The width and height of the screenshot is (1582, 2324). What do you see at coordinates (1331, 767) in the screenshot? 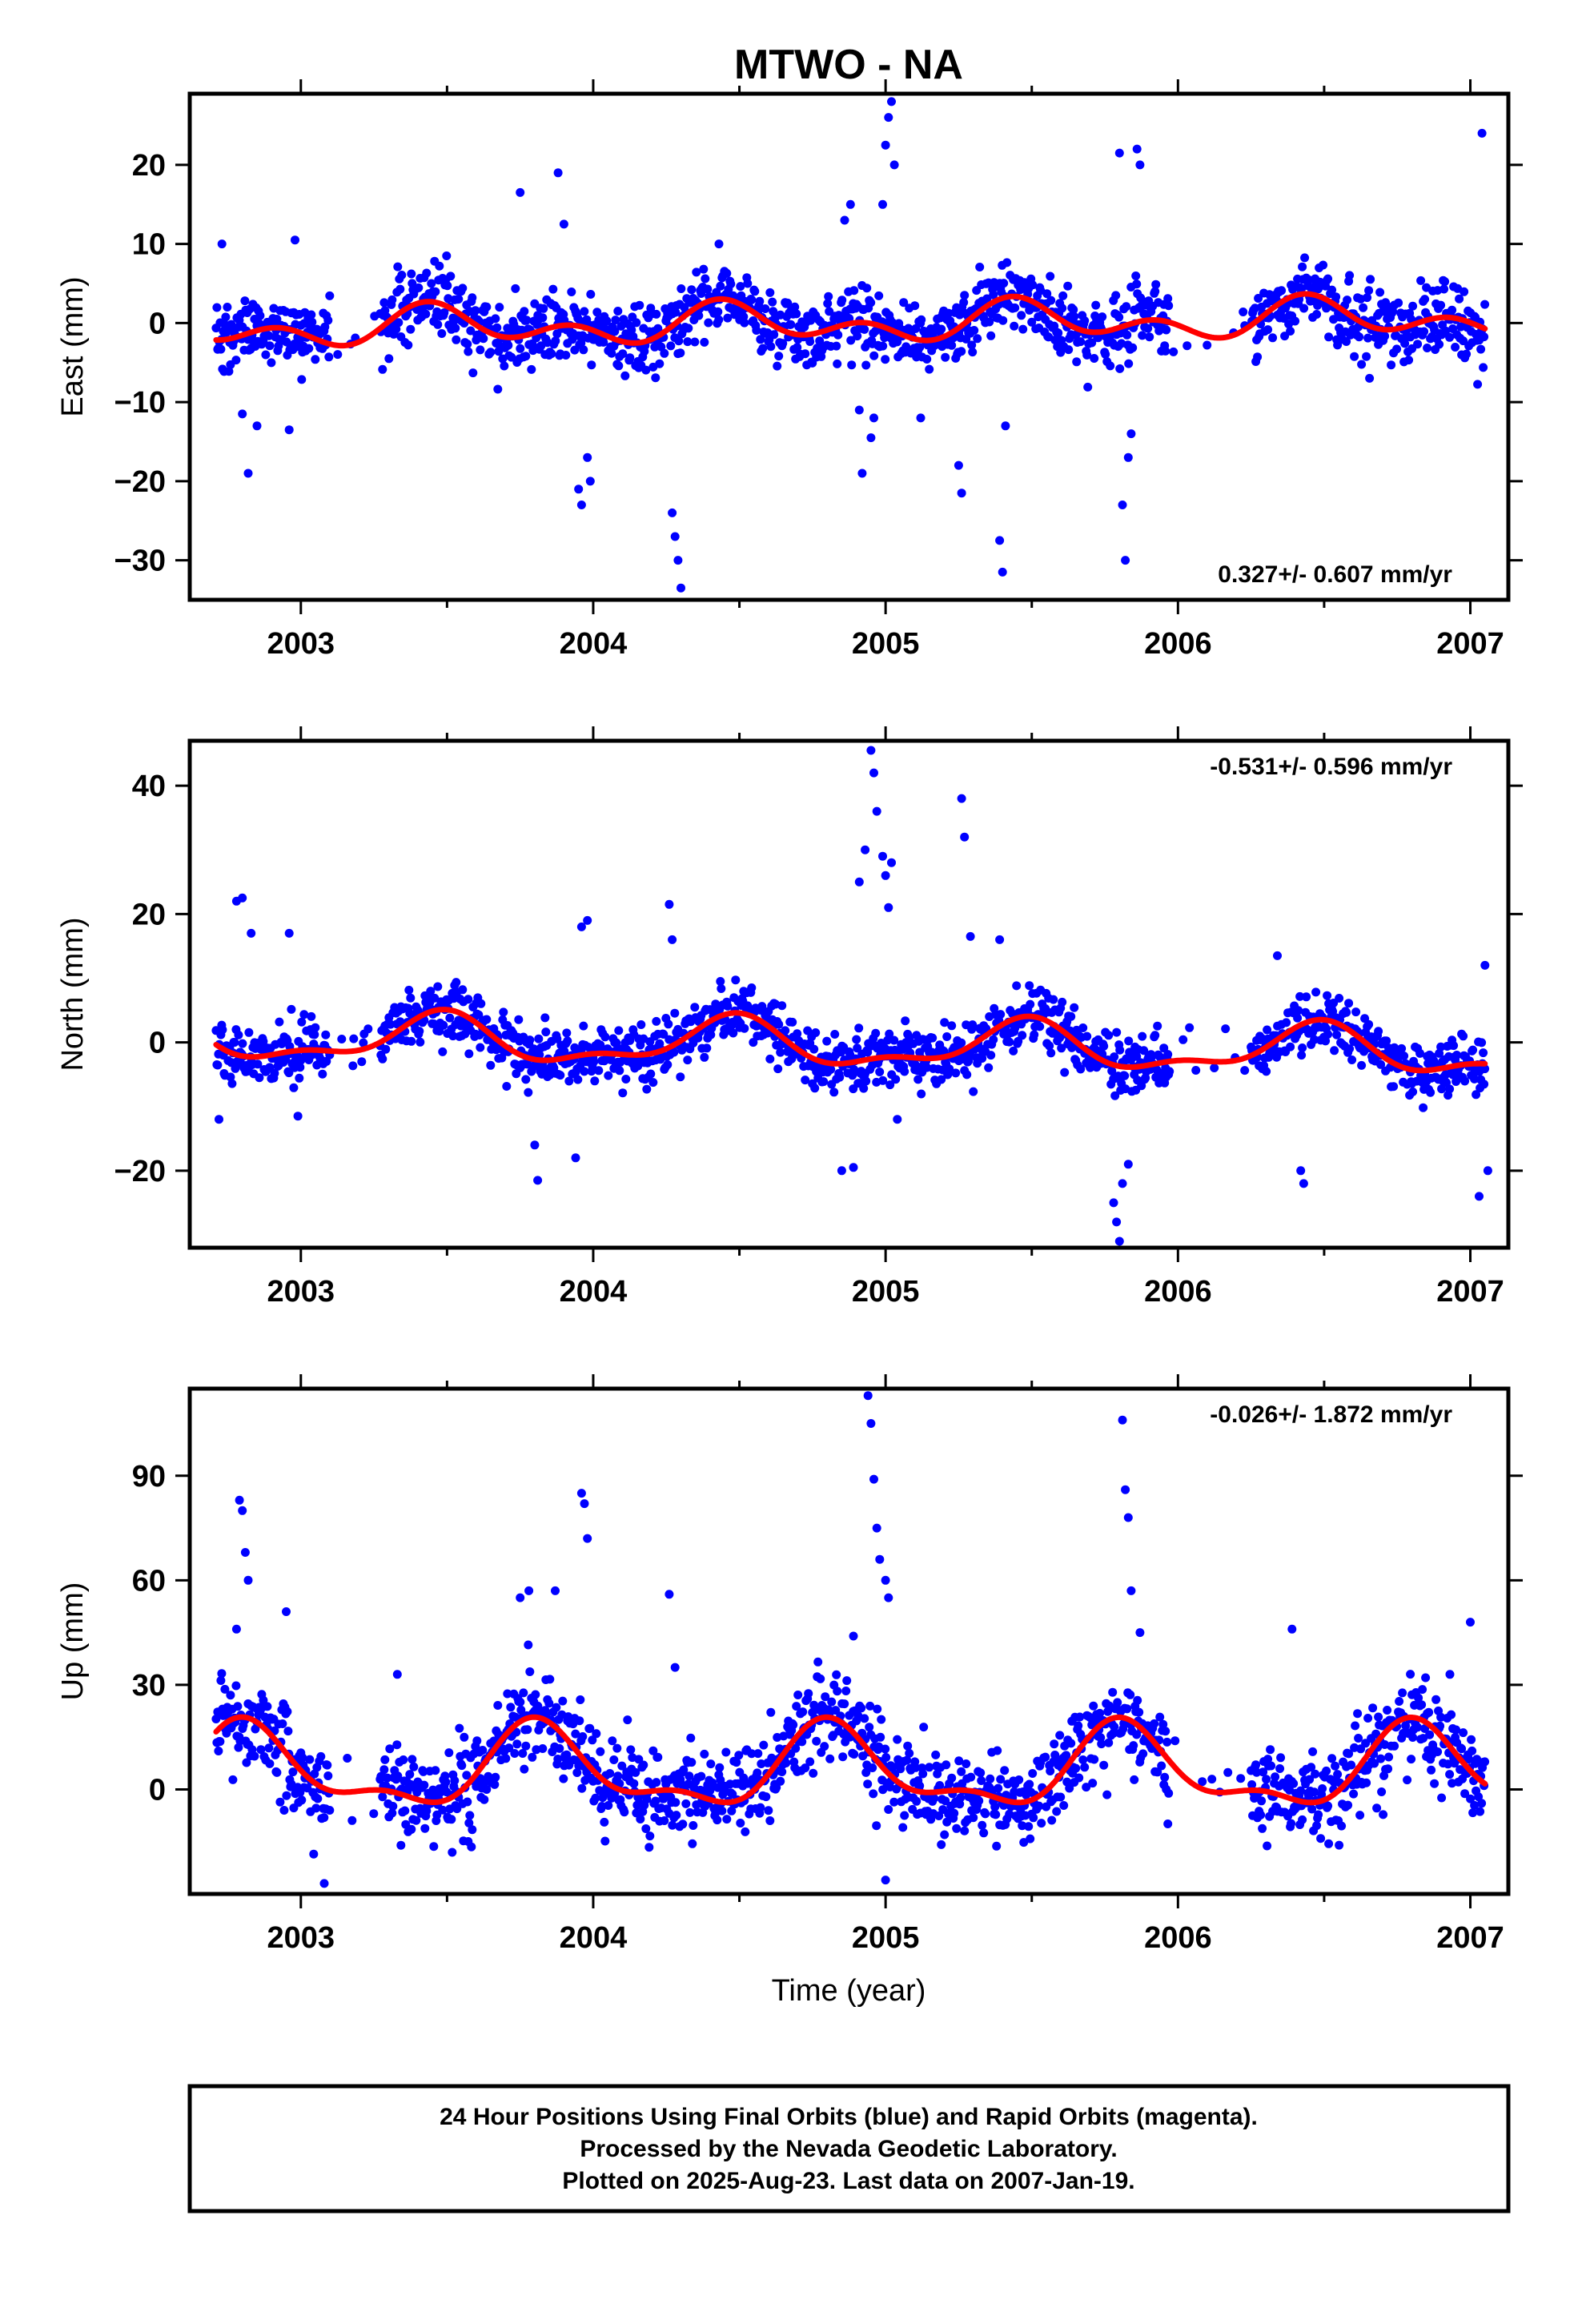
I see `north-velocity-label: -0.531+/- 0.596 mm/yr` at bounding box center [1331, 767].